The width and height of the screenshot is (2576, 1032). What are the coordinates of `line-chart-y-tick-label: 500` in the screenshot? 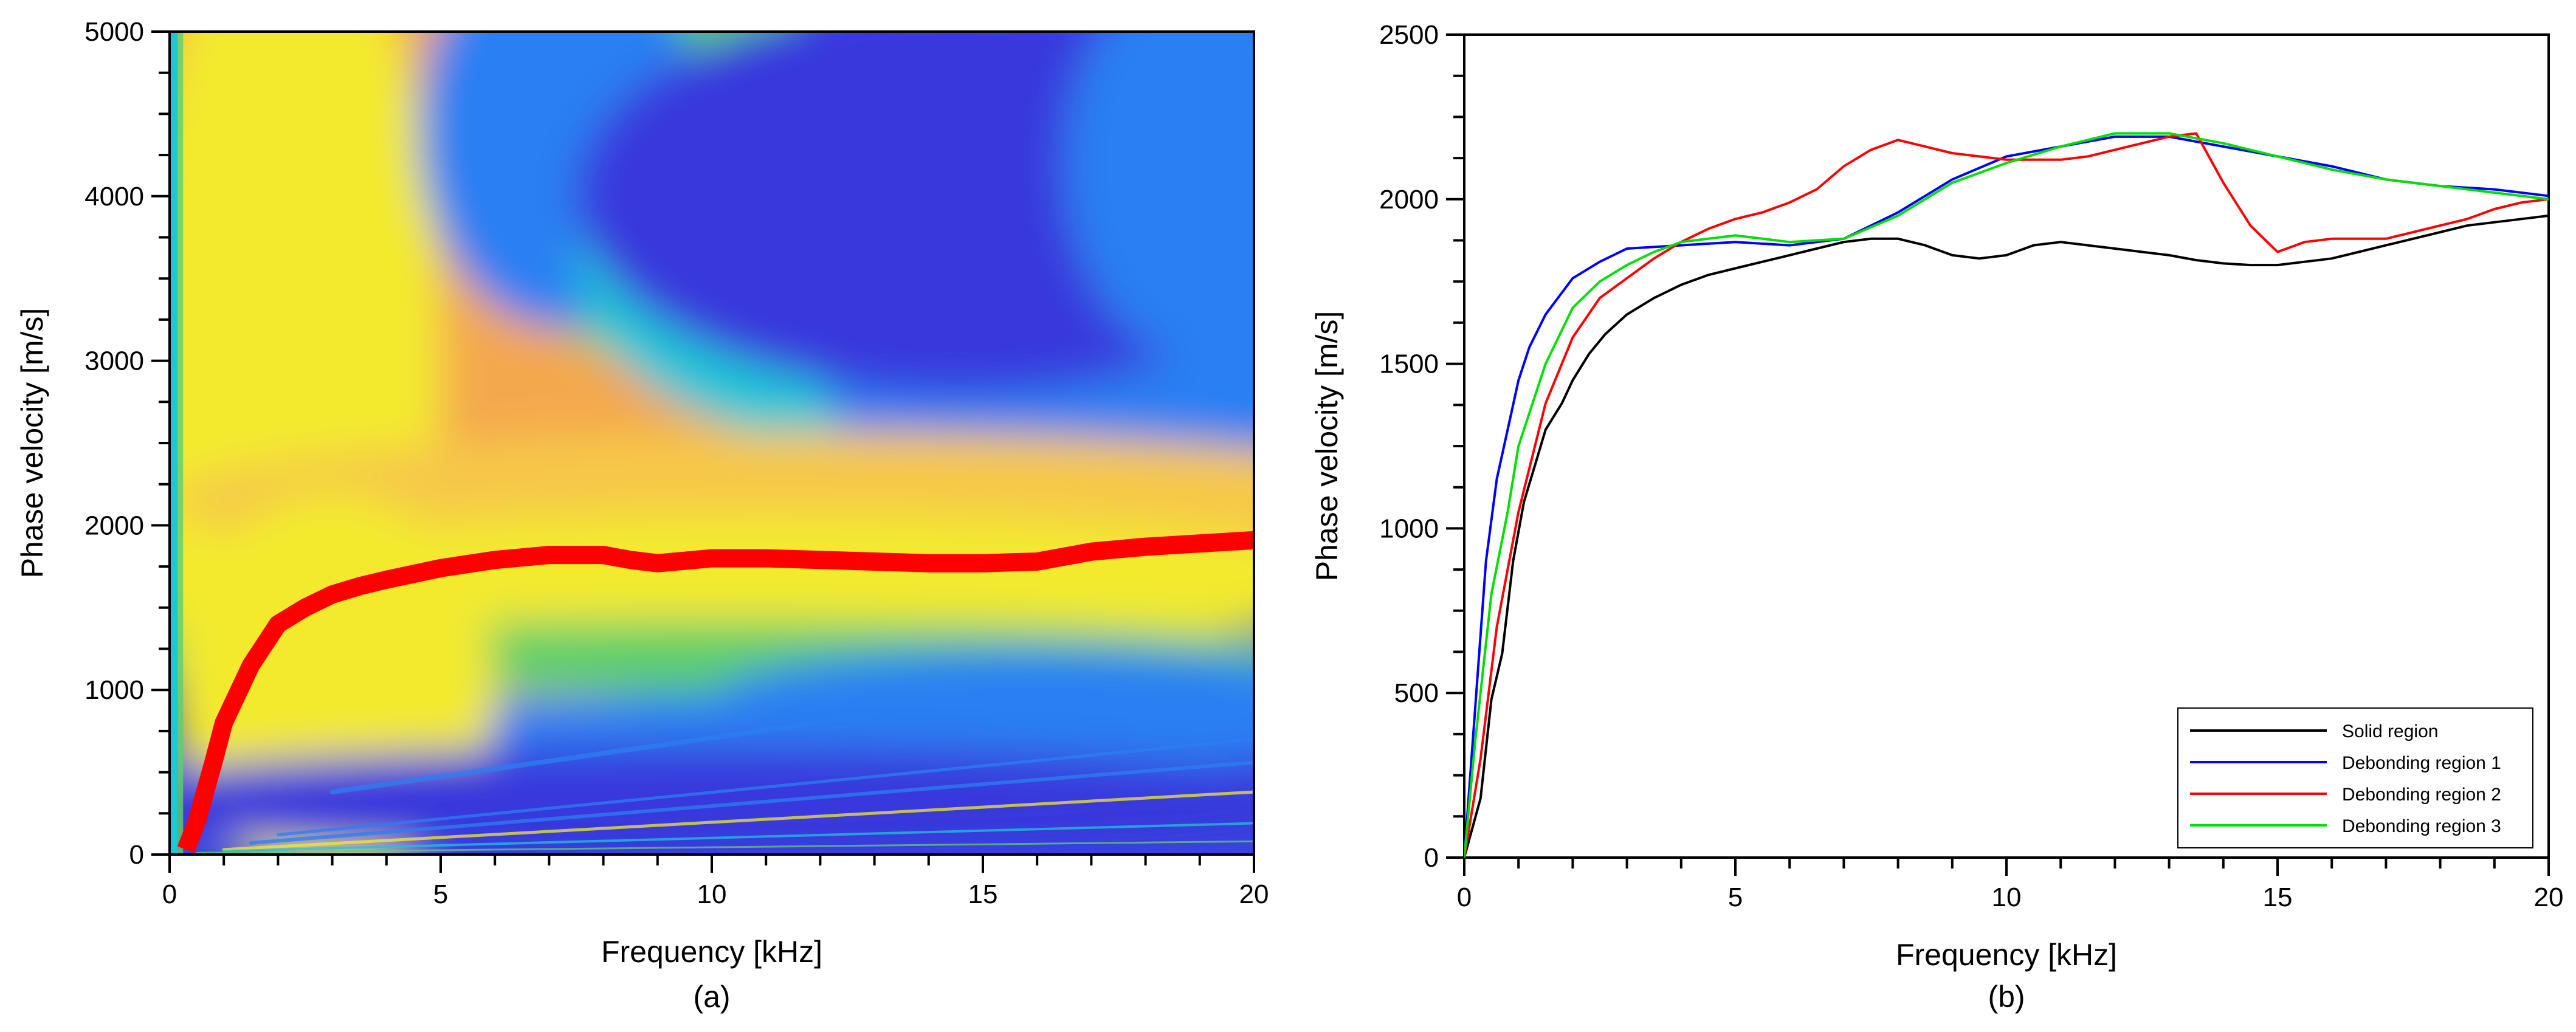 It's located at (1416, 693).